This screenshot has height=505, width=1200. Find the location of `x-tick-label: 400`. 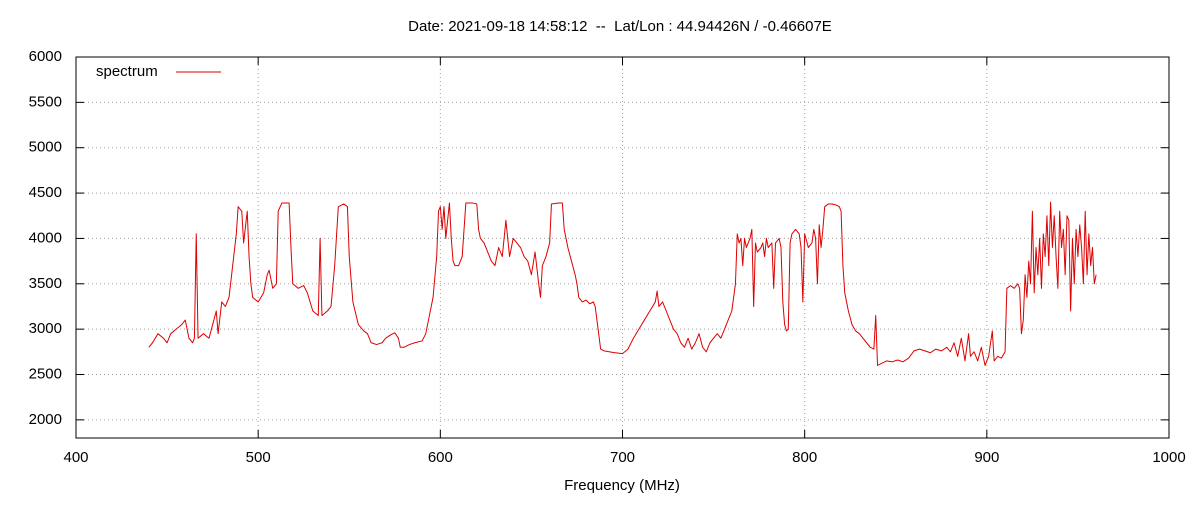

x-tick-label: 400 is located at coordinates (75, 457).